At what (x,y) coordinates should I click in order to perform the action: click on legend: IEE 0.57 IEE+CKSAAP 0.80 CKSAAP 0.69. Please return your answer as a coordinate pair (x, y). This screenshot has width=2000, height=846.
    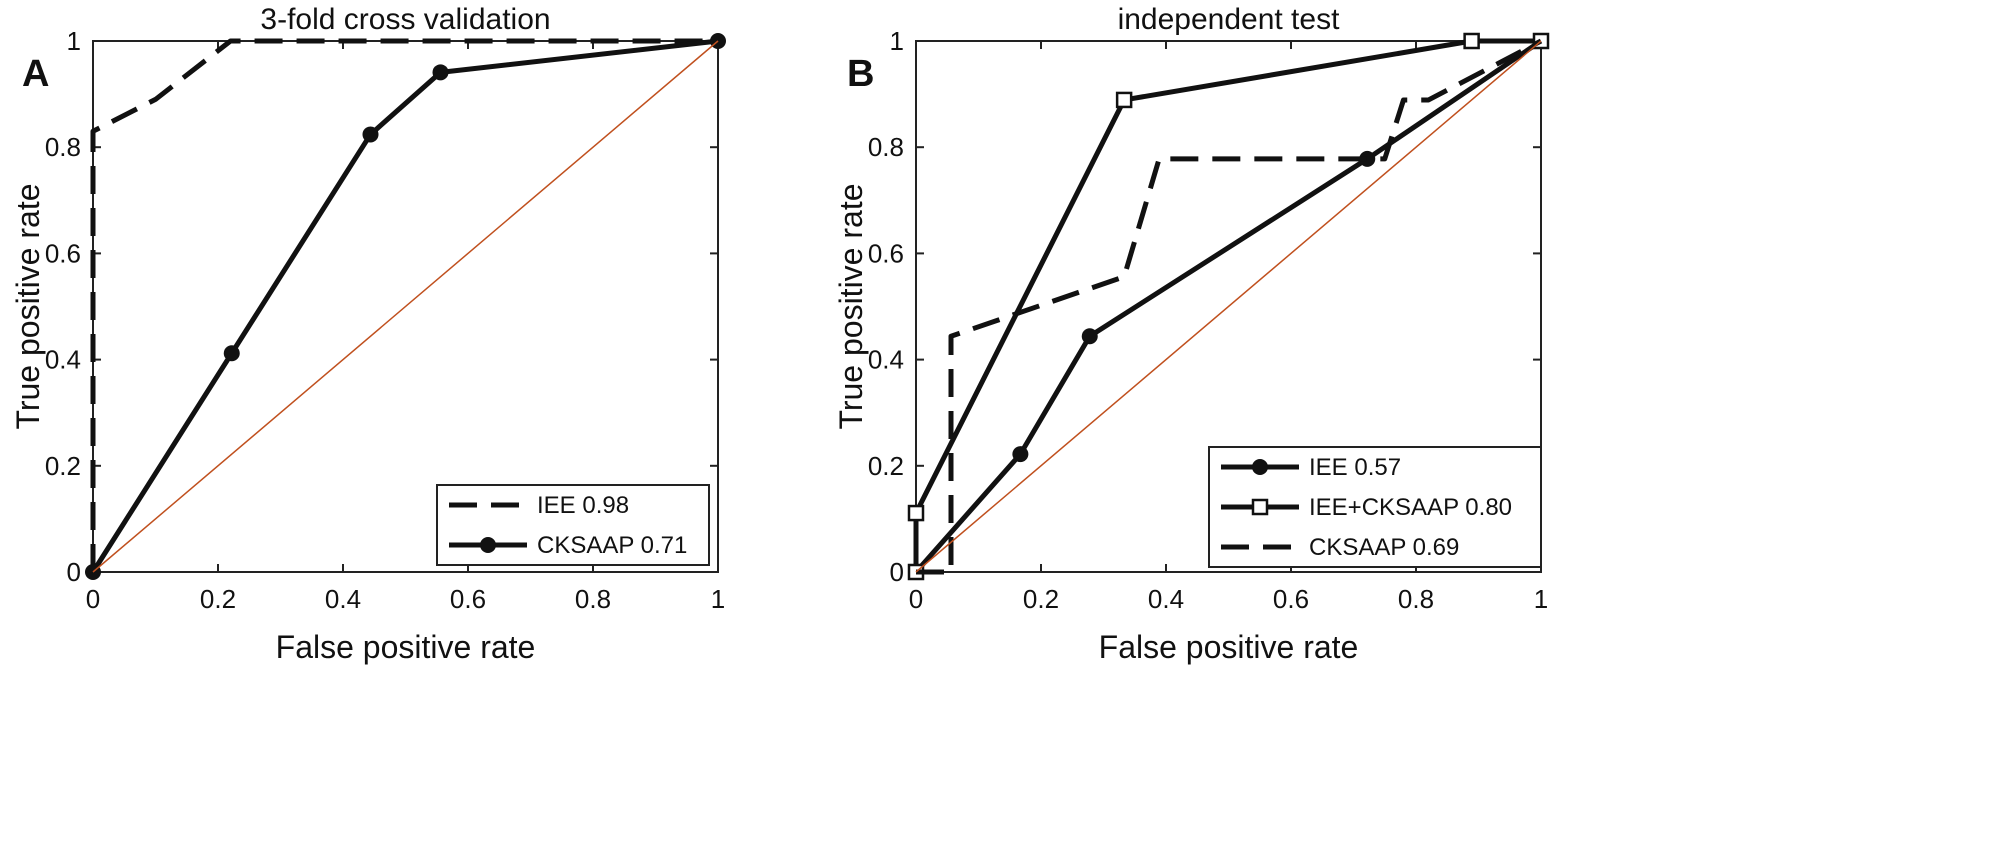
    Looking at the image, I should click on (1375, 507).